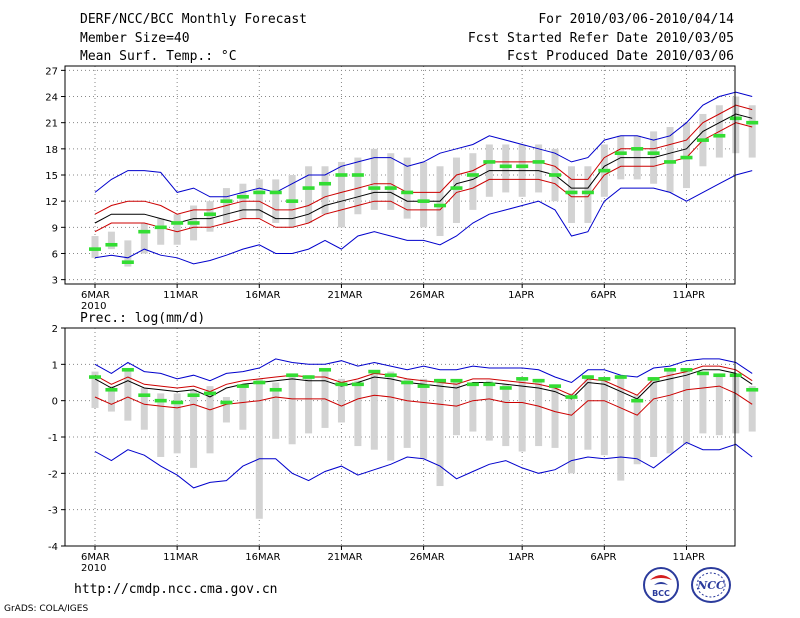 This screenshot has height=618, width=800. What do you see at coordinates (51, 124) in the screenshot?
I see `chart1-ytick-label: 21` at bounding box center [51, 124].